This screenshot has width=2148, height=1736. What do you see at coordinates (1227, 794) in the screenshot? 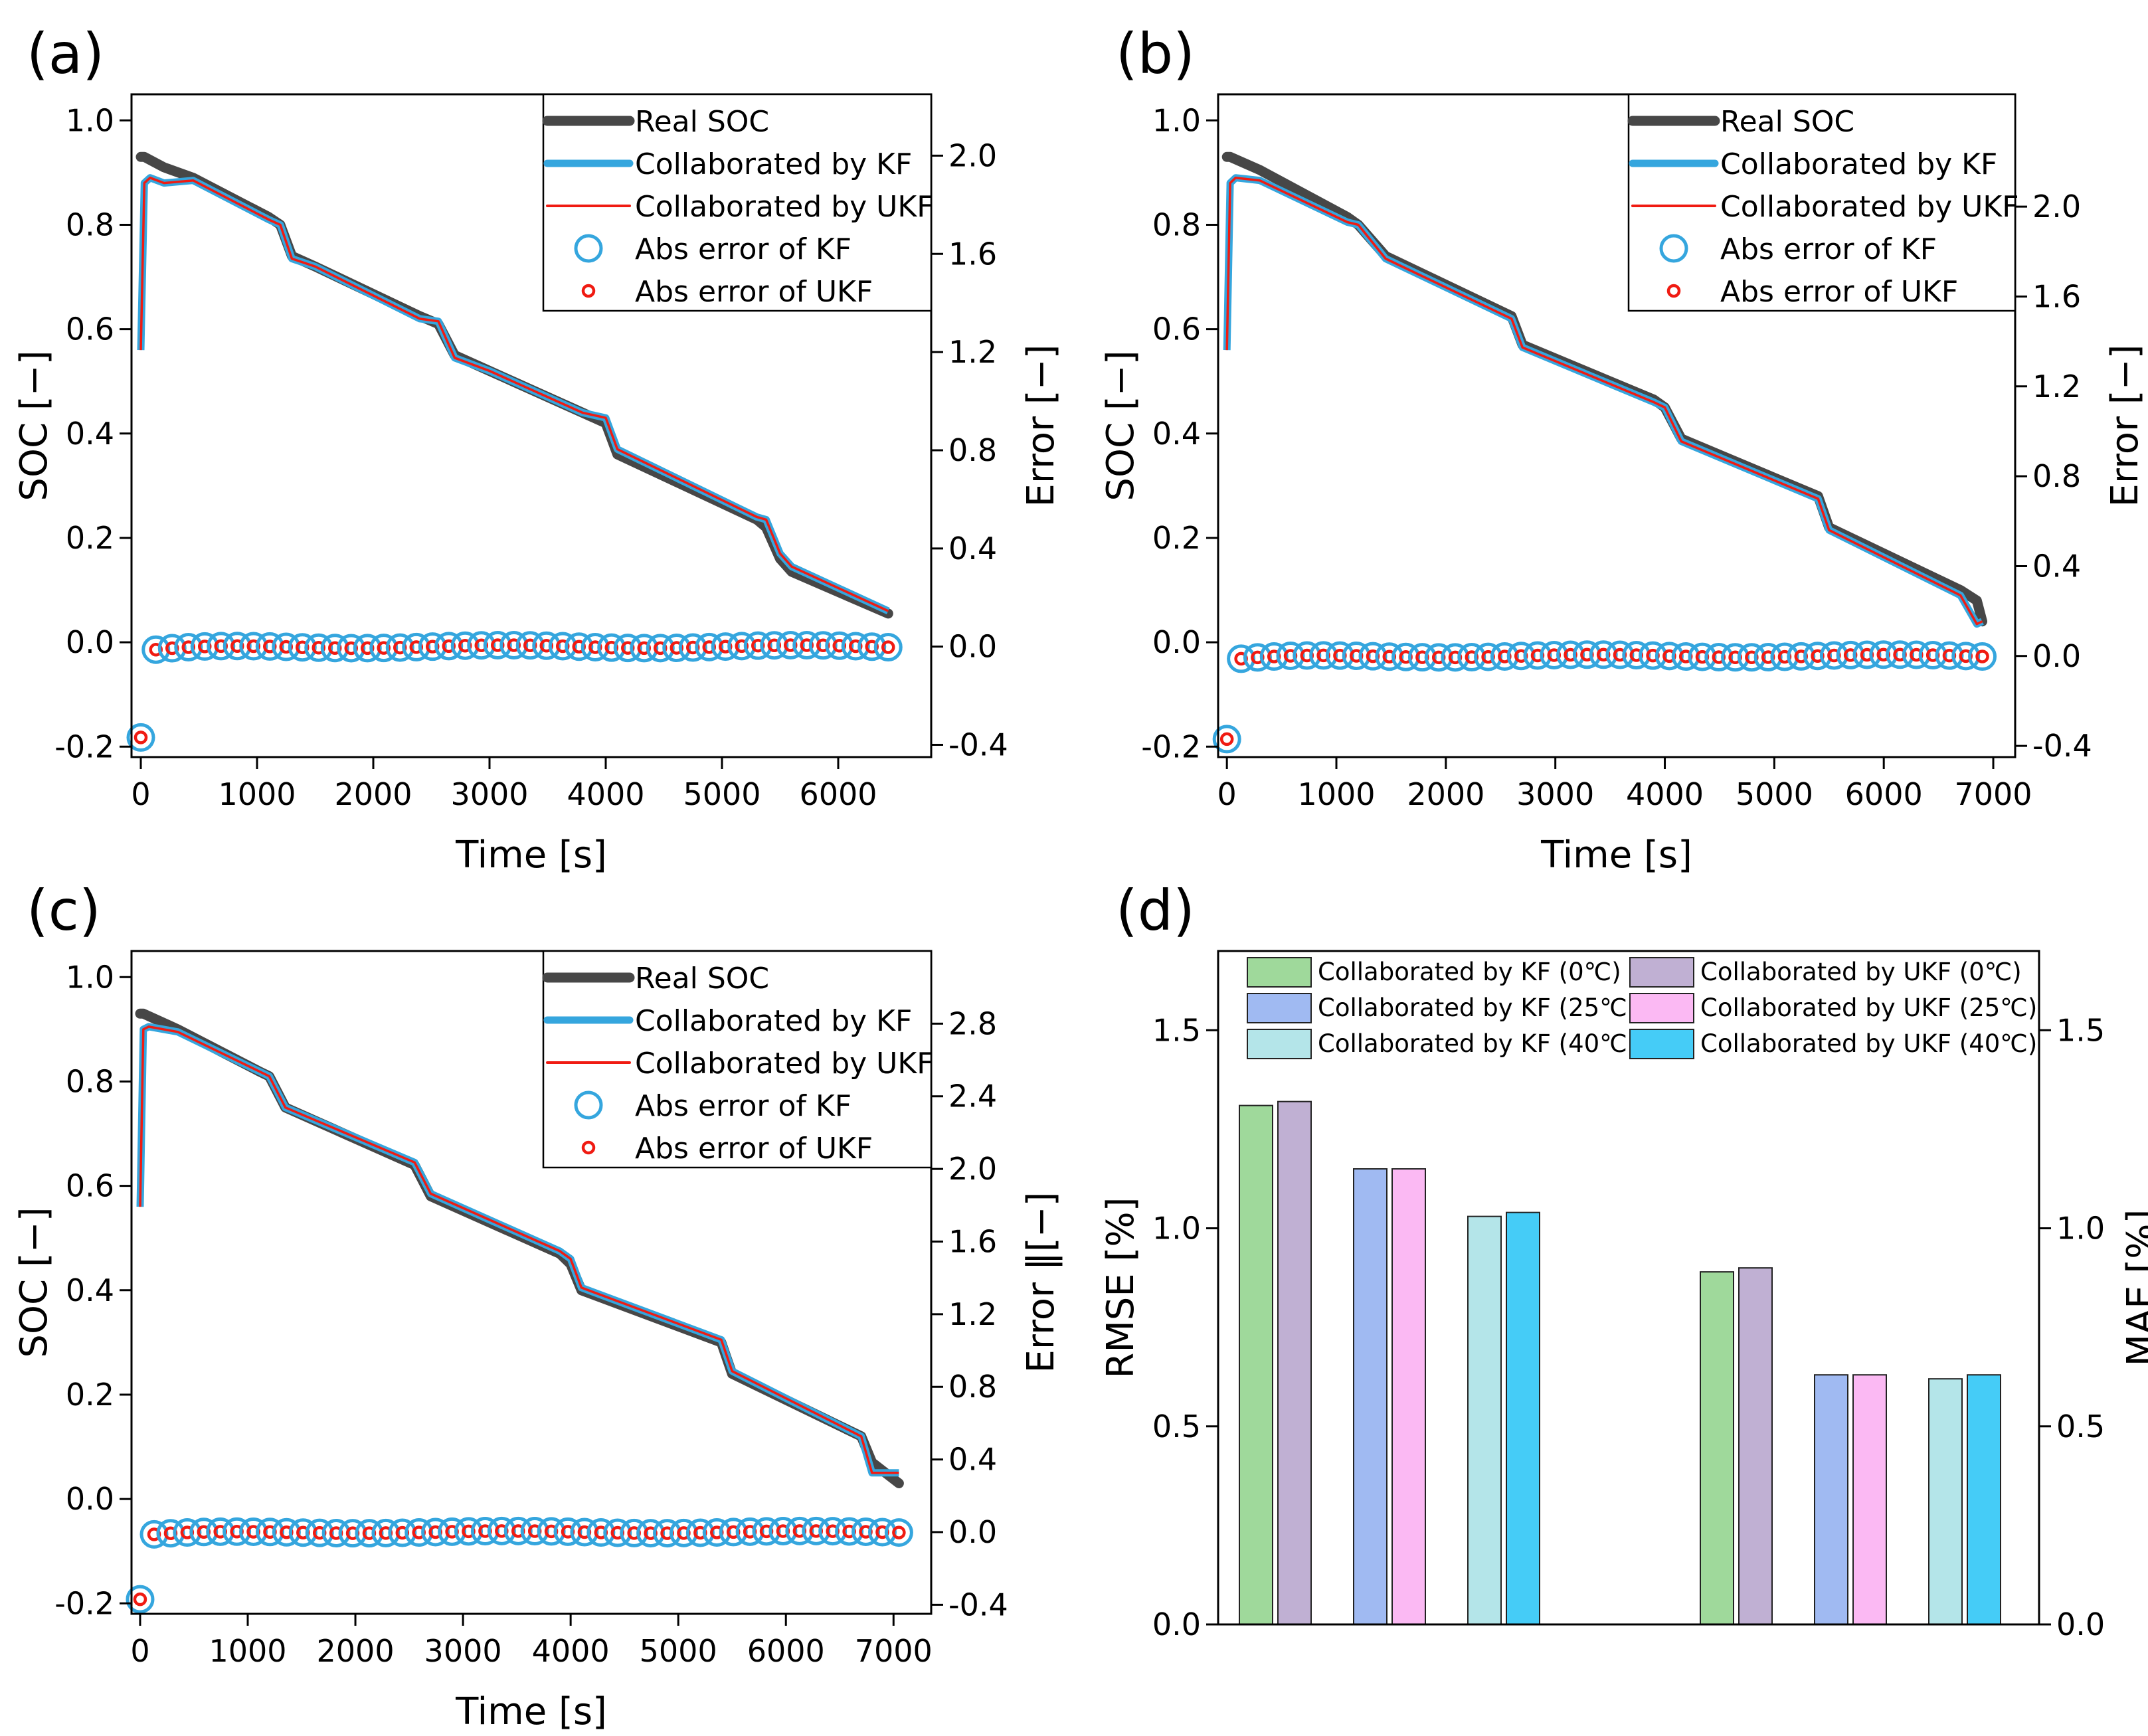
I see `x-tick-label: 0` at bounding box center [1227, 794].